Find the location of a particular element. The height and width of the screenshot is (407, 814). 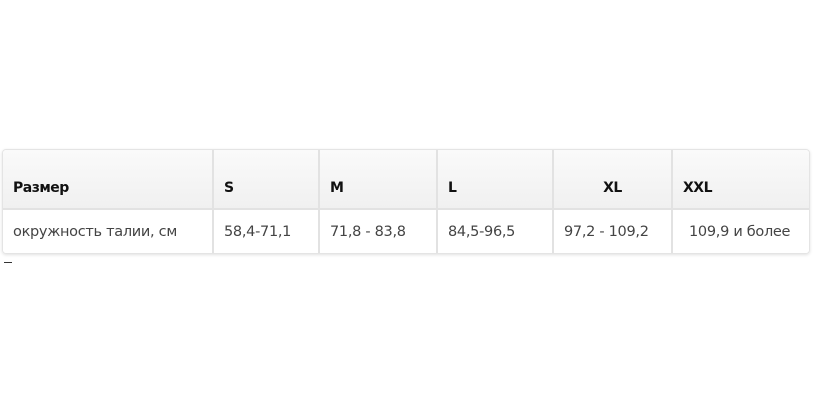

header-s: S is located at coordinates (266, 179).